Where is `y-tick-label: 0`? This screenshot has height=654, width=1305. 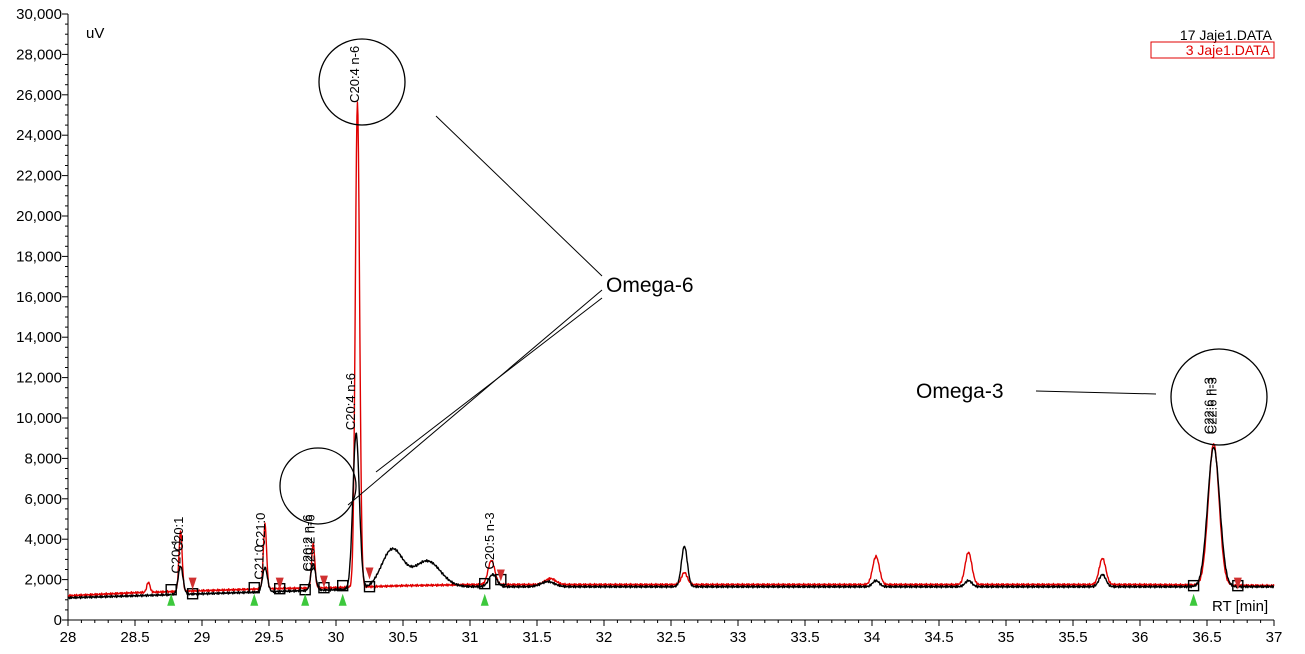 y-tick-label: 0 is located at coordinates (58, 620).